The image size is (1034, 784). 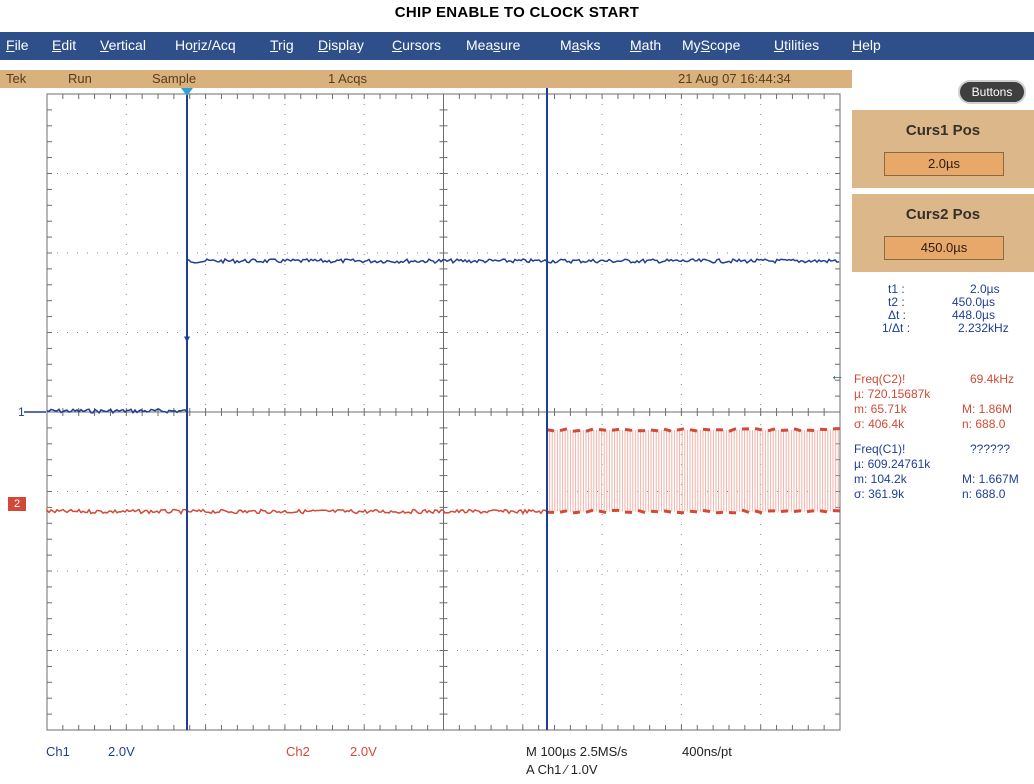 I want to click on t1-label: t1 :, so click(x=896, y=289).